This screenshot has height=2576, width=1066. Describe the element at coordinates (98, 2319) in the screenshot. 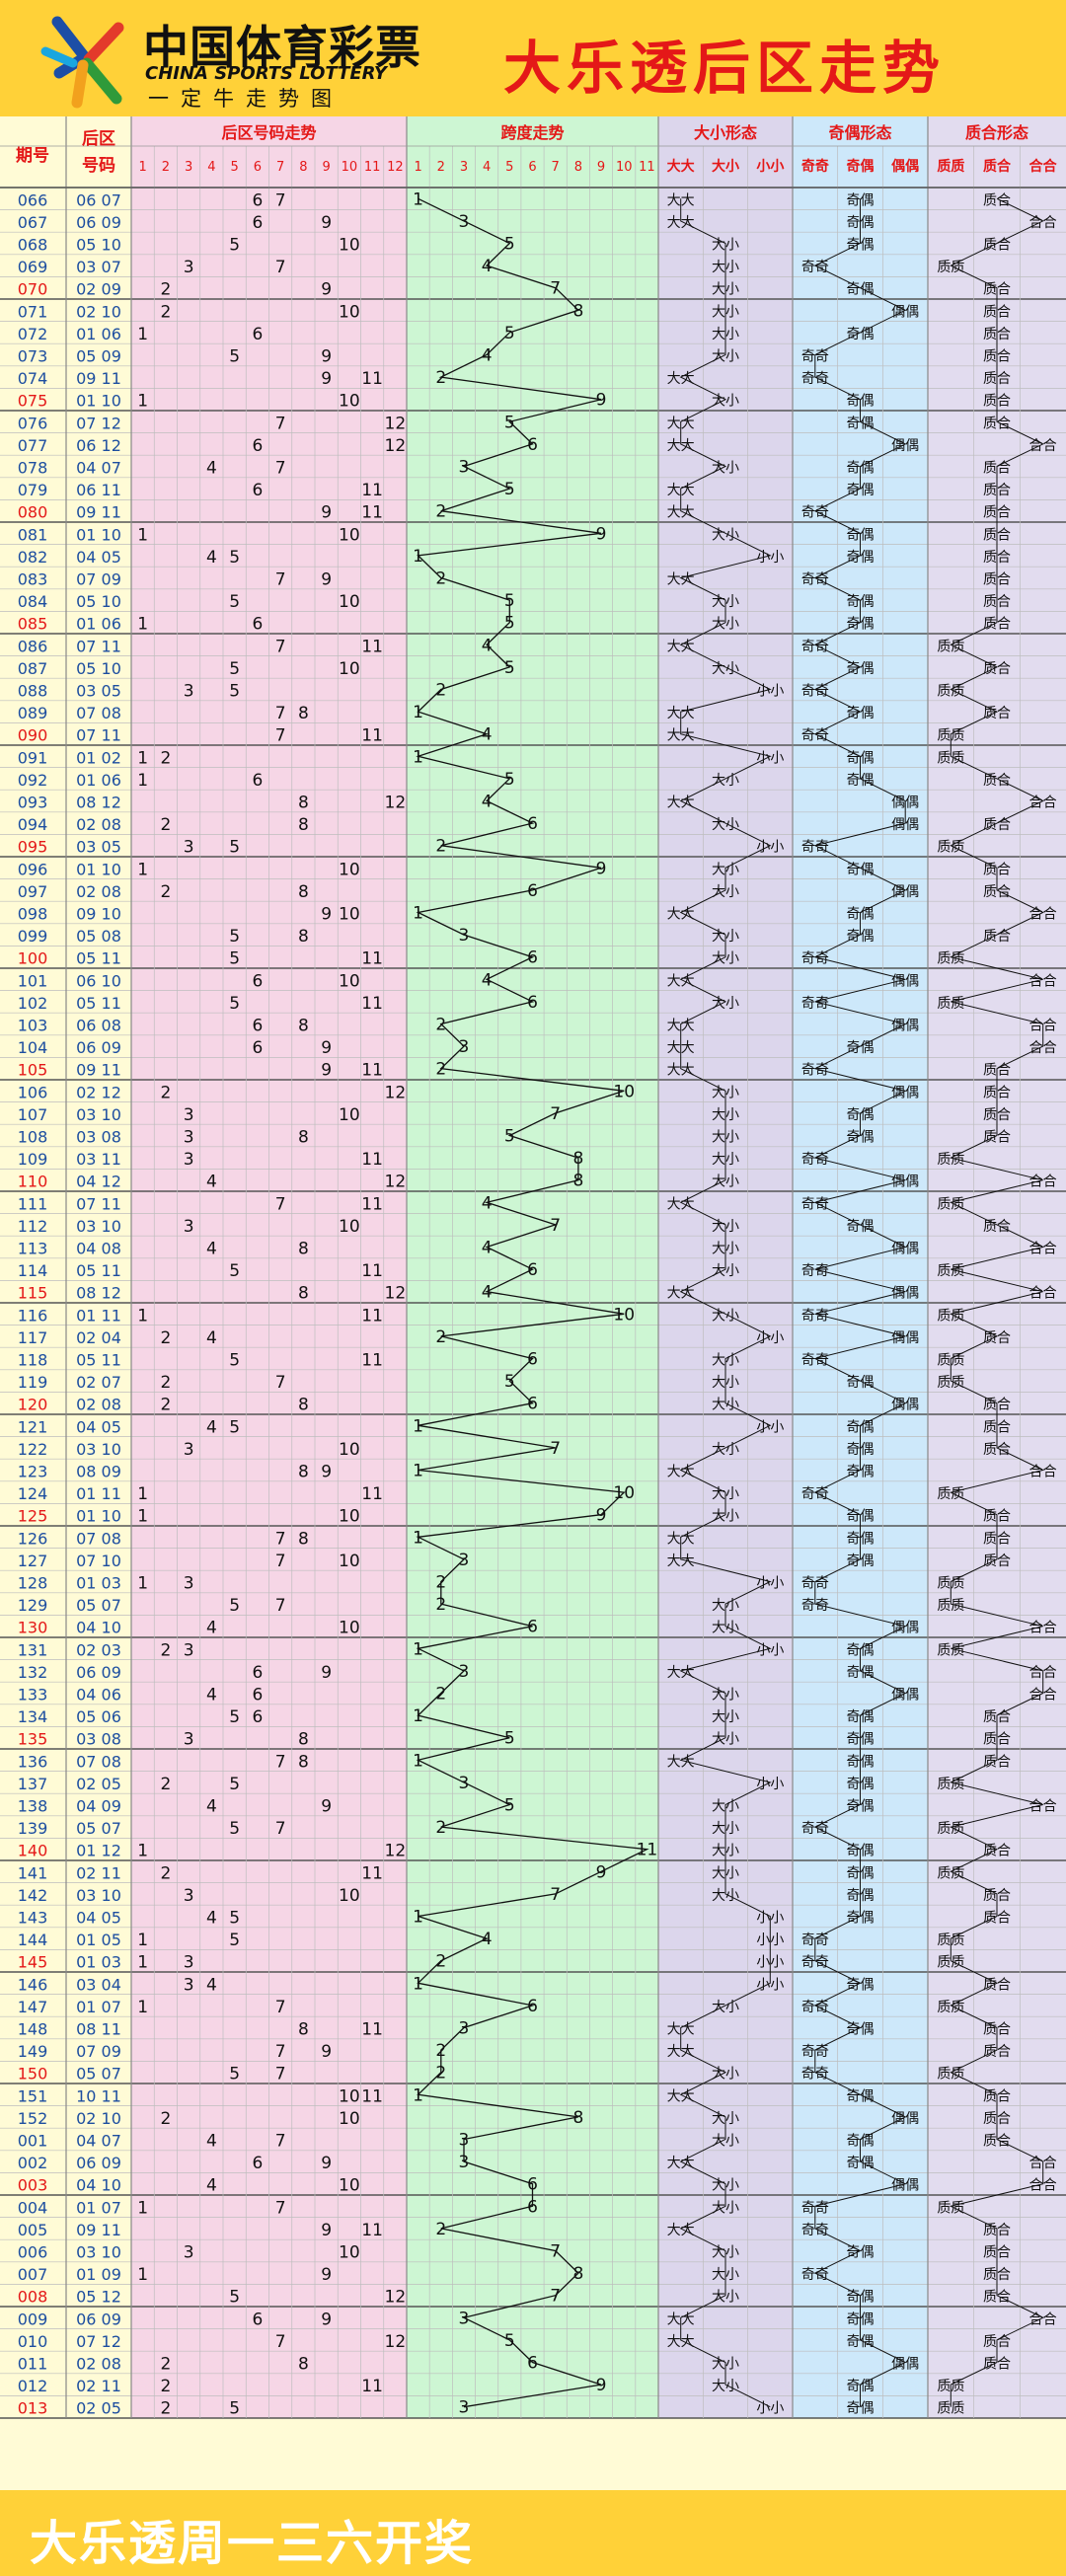

I see `back-numbers: 06 09` at that location.